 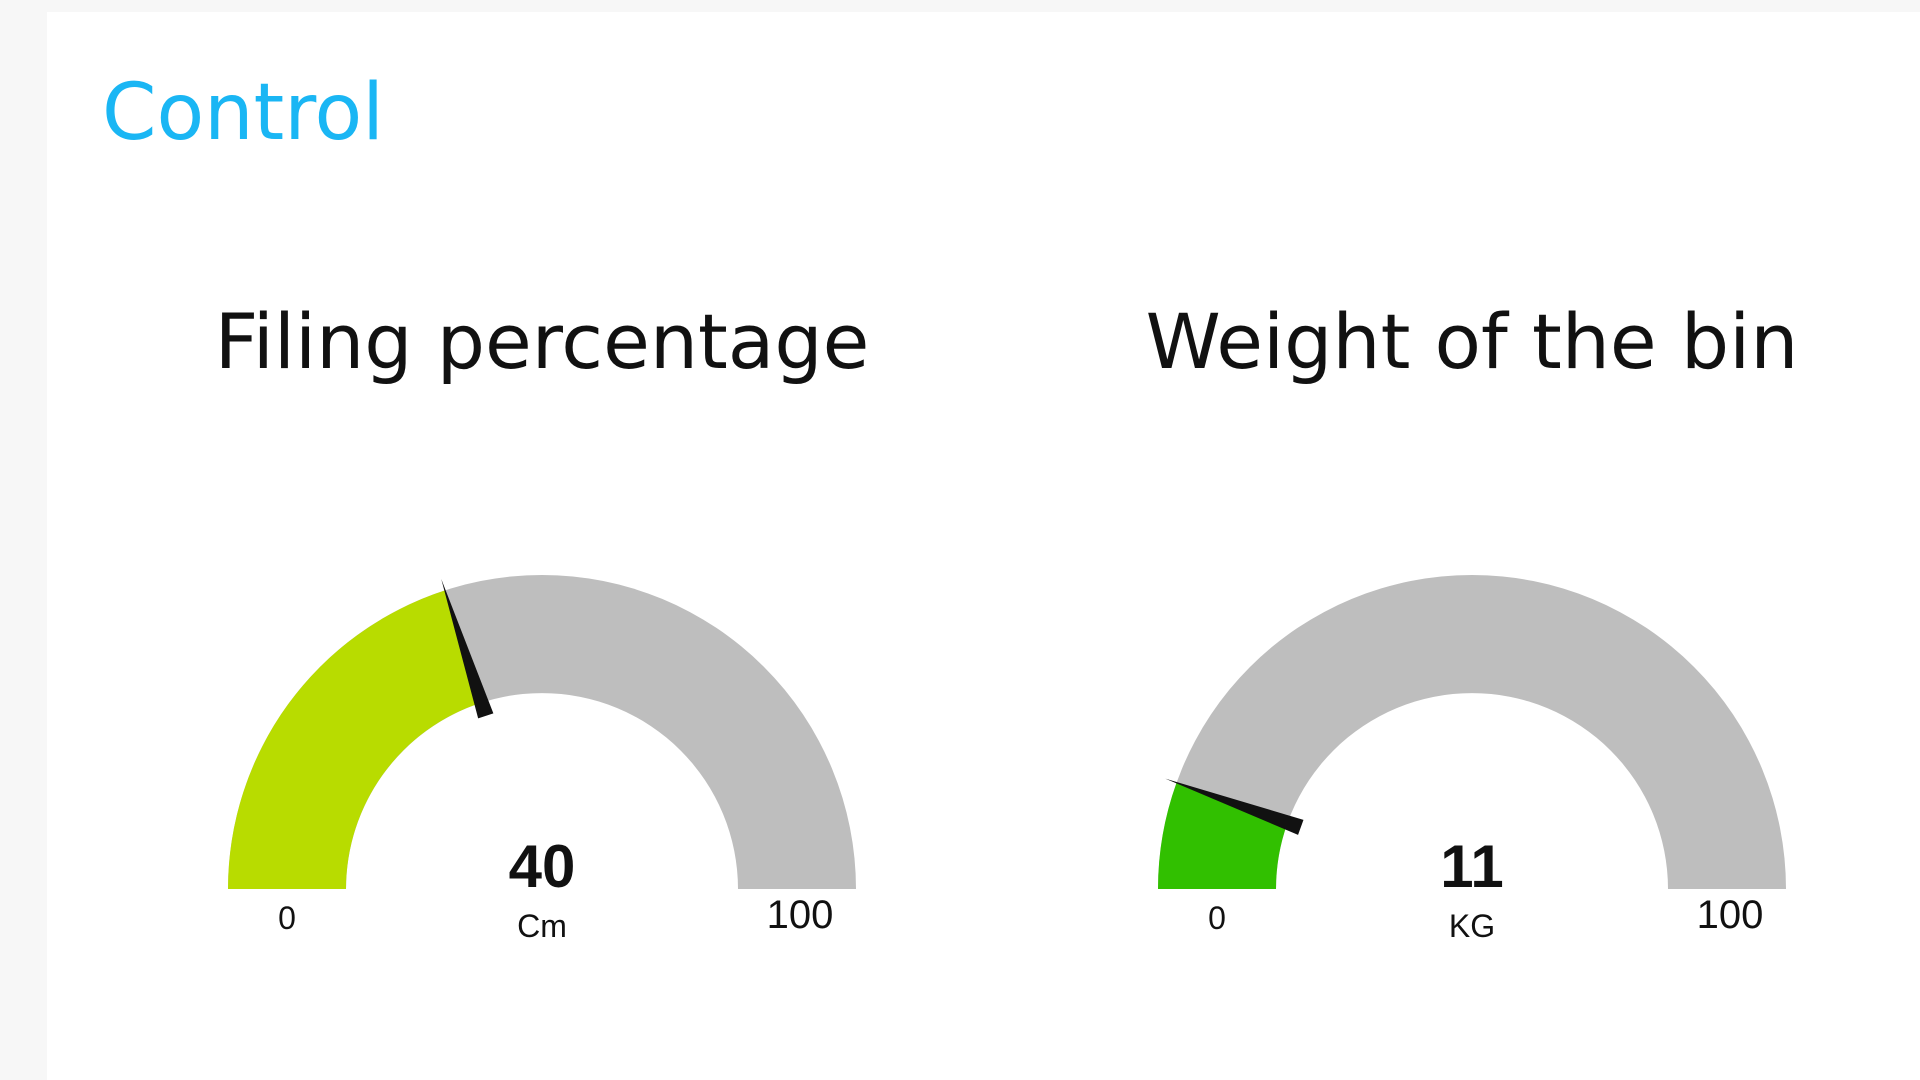 I want to click on gauge-track, so click(x=1472, y=732).